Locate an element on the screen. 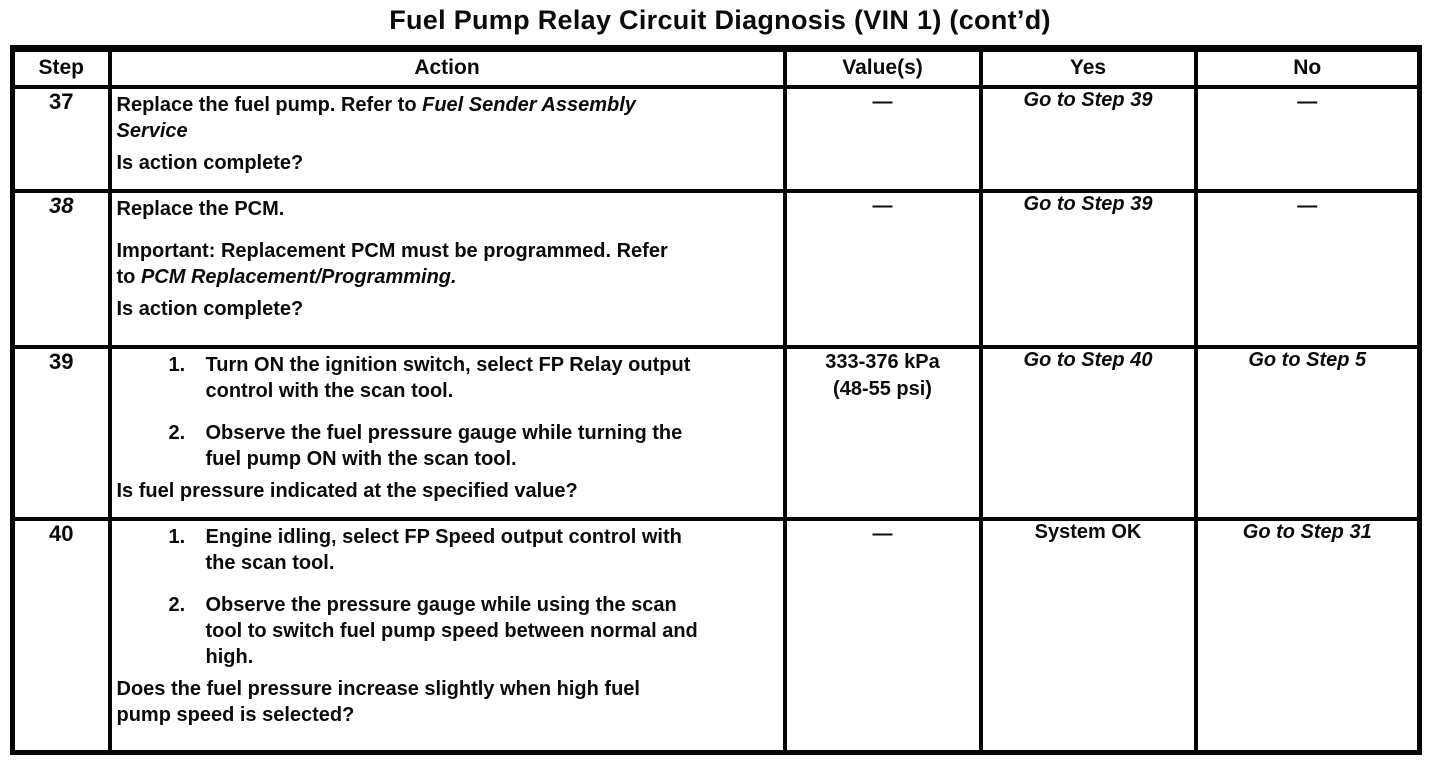 Image resolution: width=1440 pixels, height=764 pixels. list-item-number: 1. is located at coordinates (177, 364).